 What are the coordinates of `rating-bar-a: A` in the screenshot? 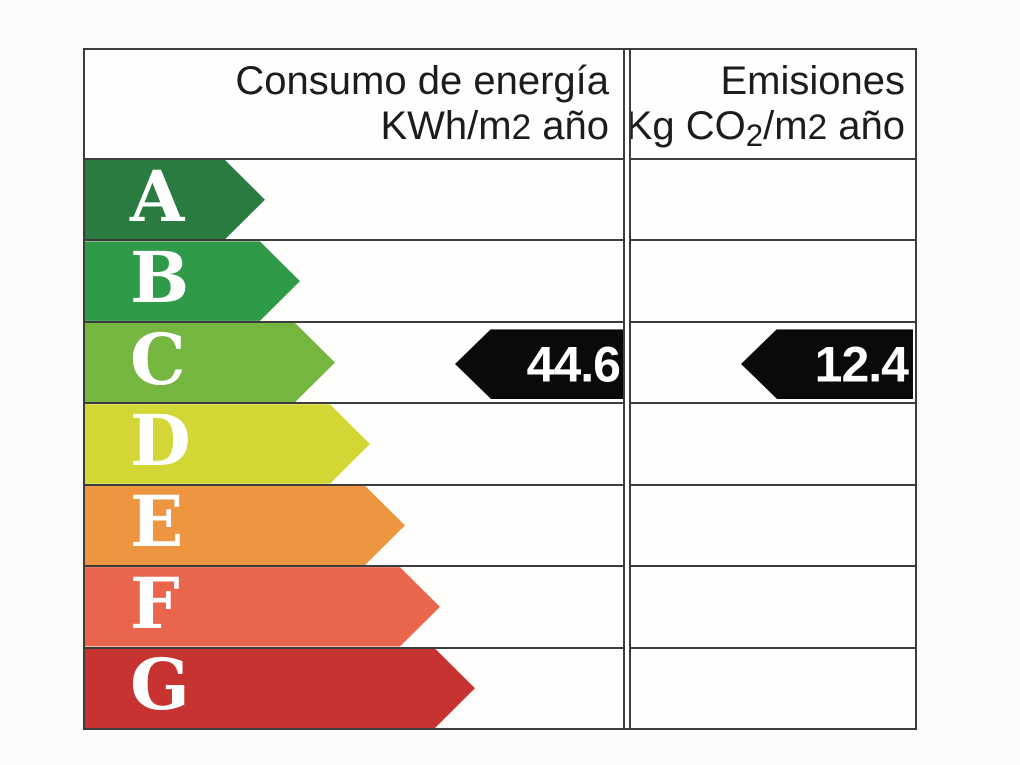 It's located at (175, 199).